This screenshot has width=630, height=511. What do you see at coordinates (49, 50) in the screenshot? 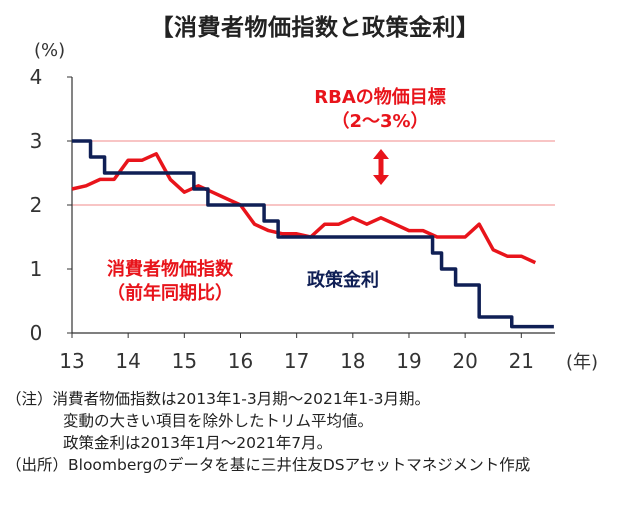
I see `y-axis-label: (%)` at bounding box center [49, 50].